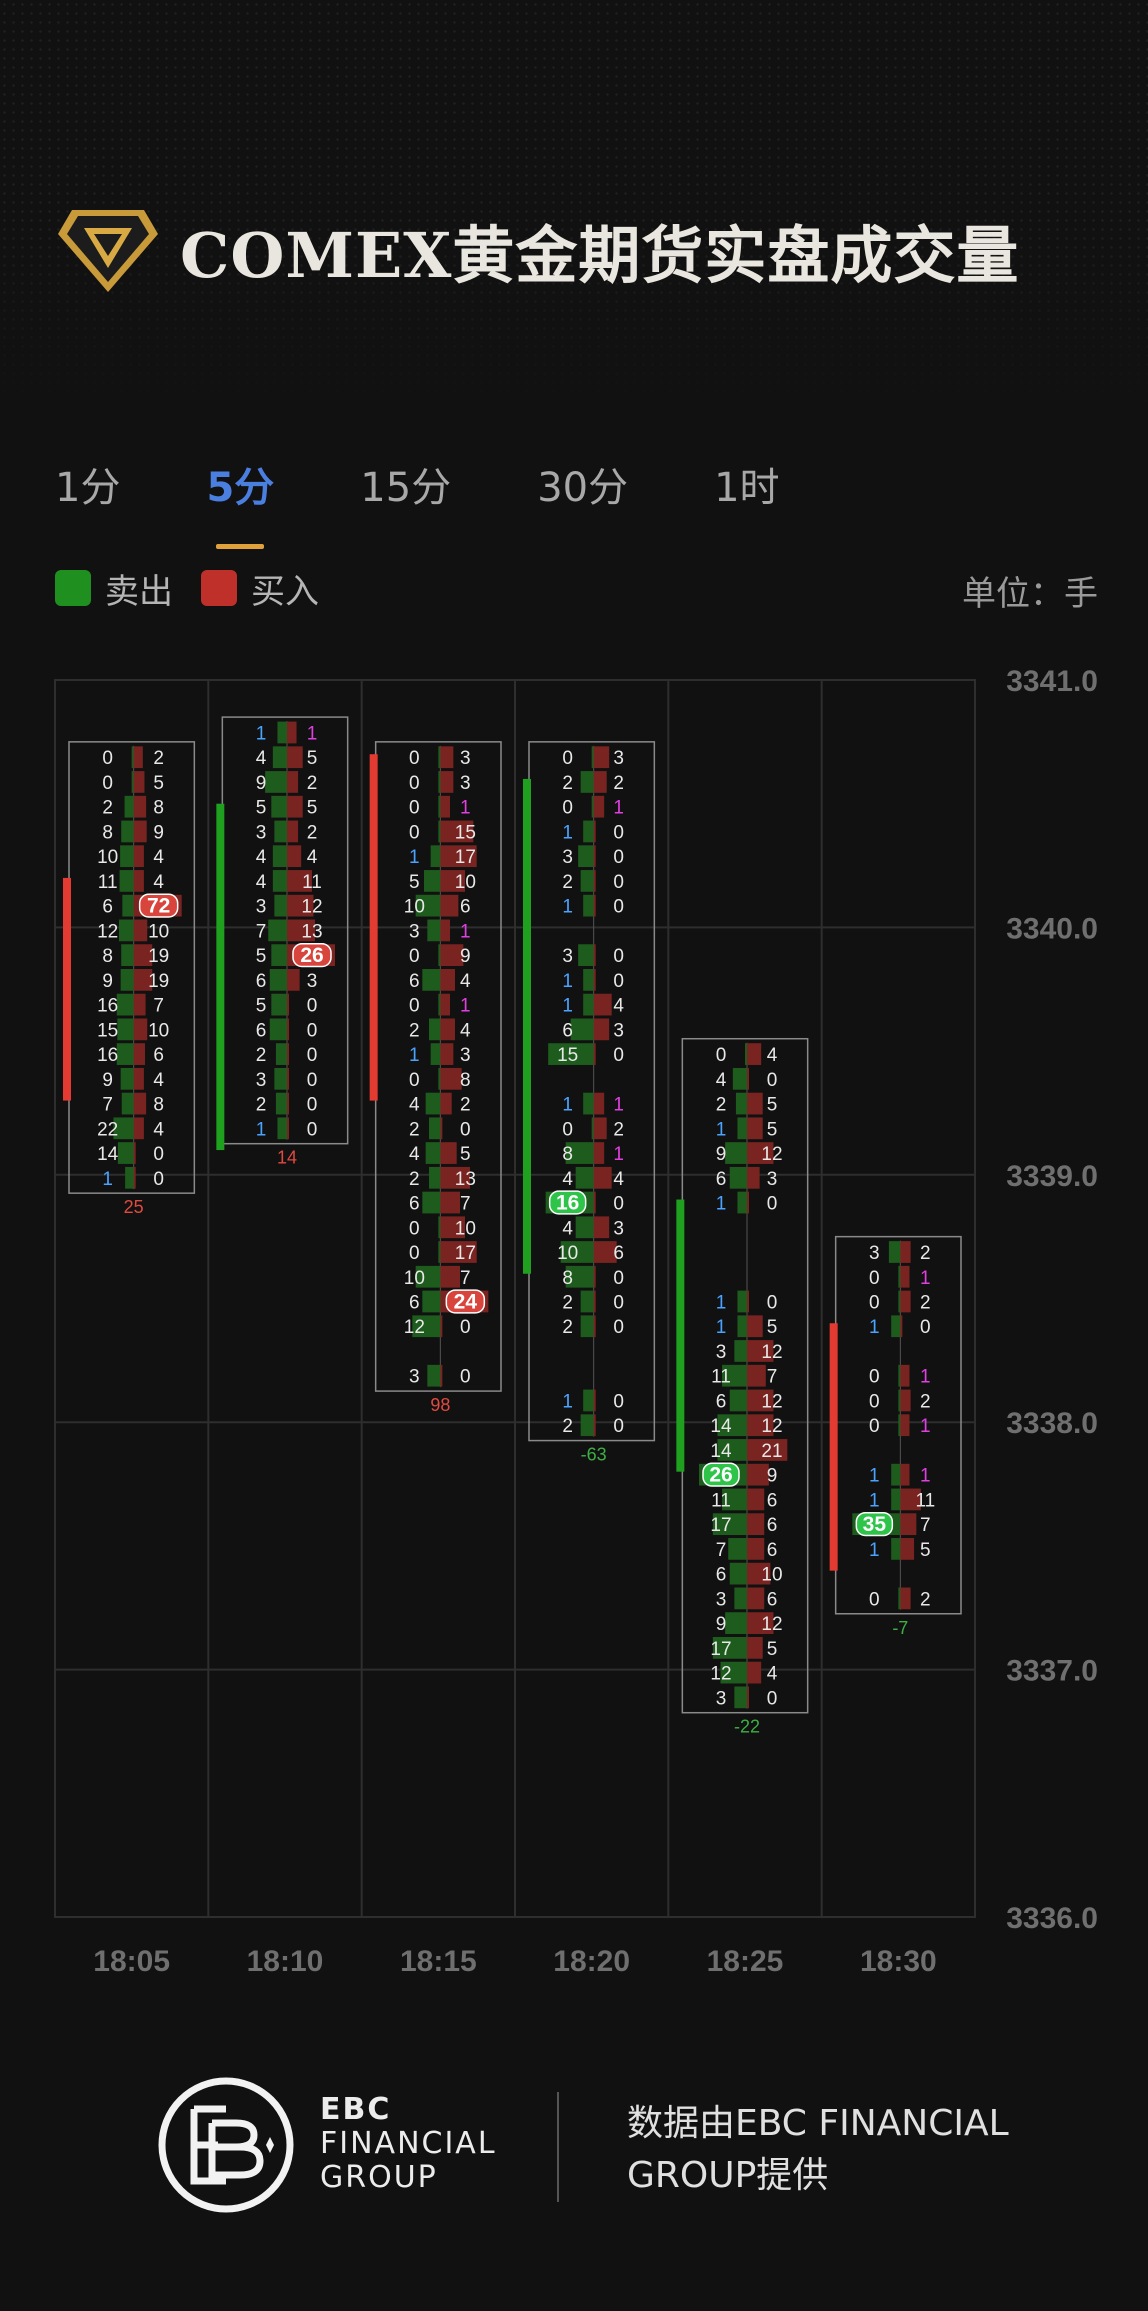 This screenshot has height=2311, width=1148. I want to click on tab-1h: 1时, so click(747, 488).